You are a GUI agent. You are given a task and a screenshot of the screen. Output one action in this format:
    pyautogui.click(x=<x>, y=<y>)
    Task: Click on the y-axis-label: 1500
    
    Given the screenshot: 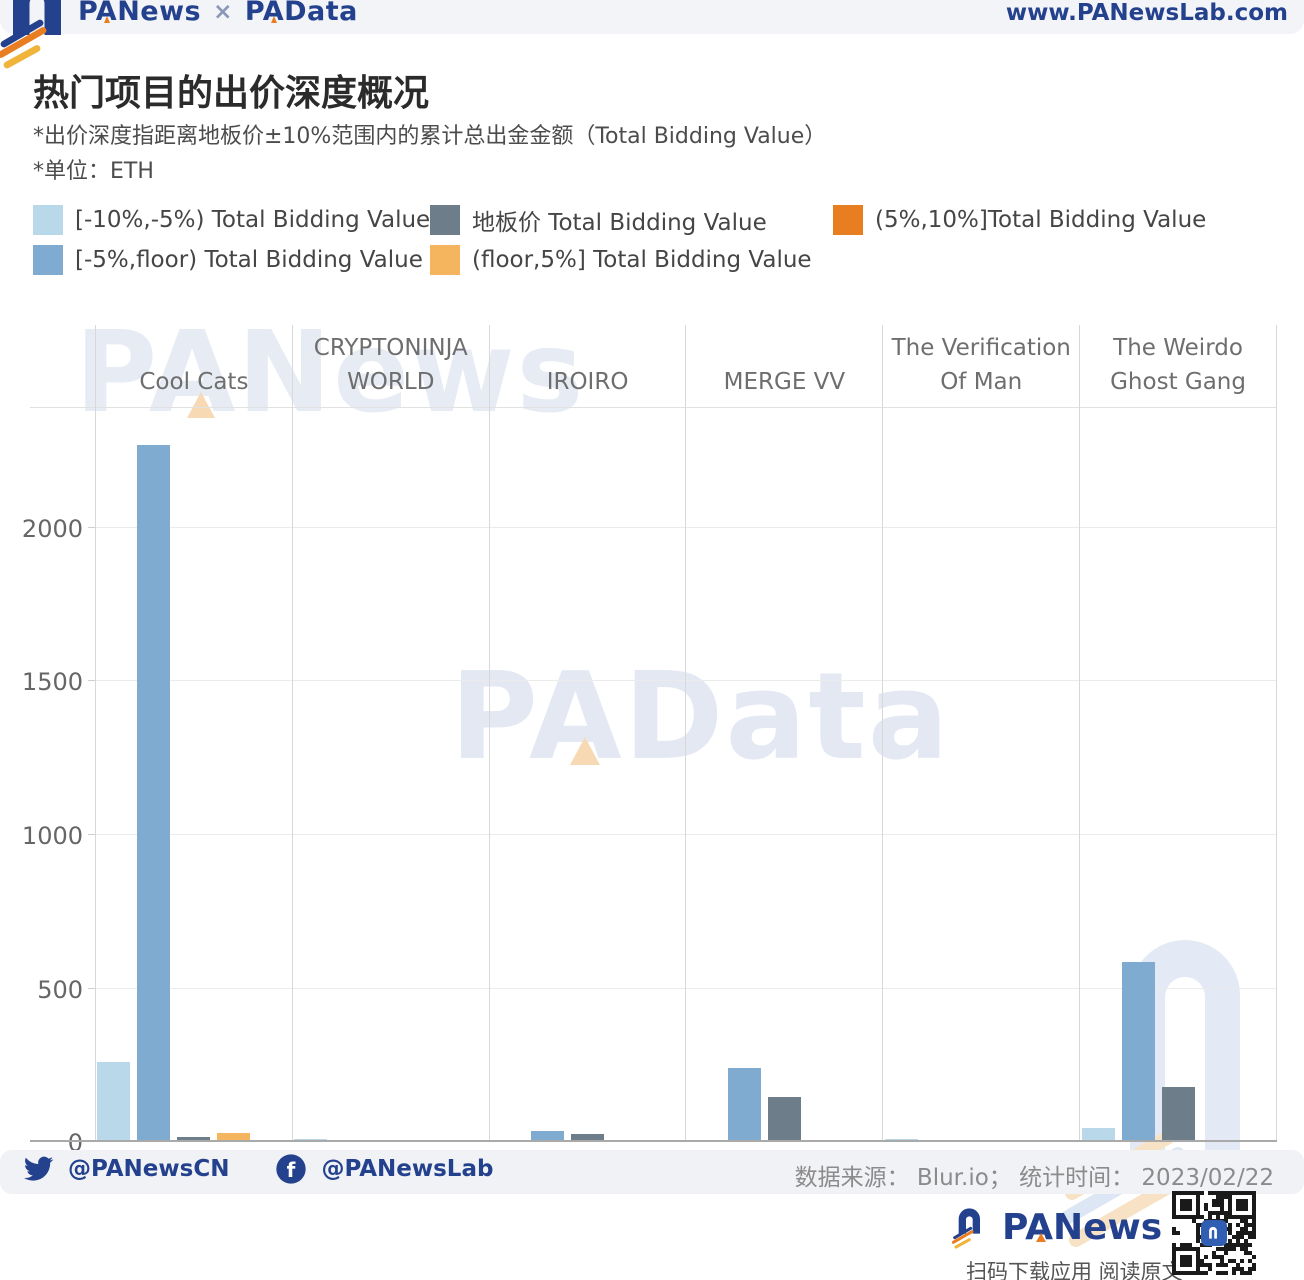 What is the action you would take?
    pyautogui.click(x=52, y=682)
    